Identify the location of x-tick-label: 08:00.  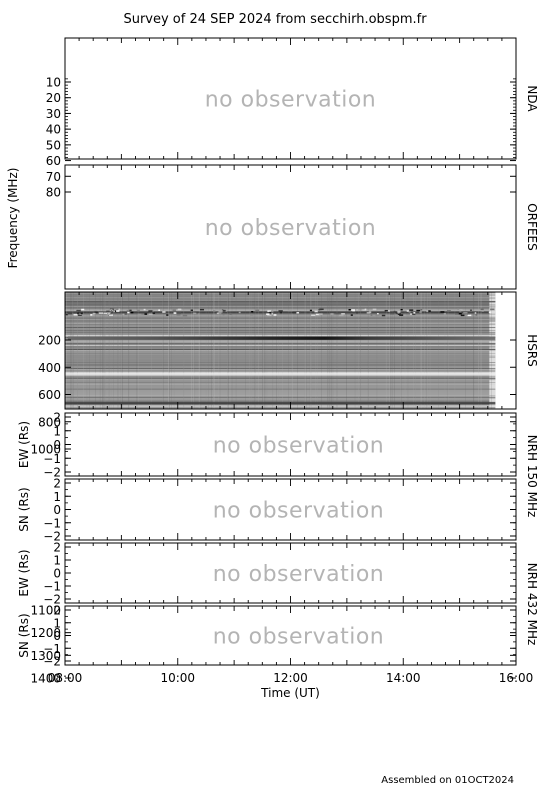
(65, 678).